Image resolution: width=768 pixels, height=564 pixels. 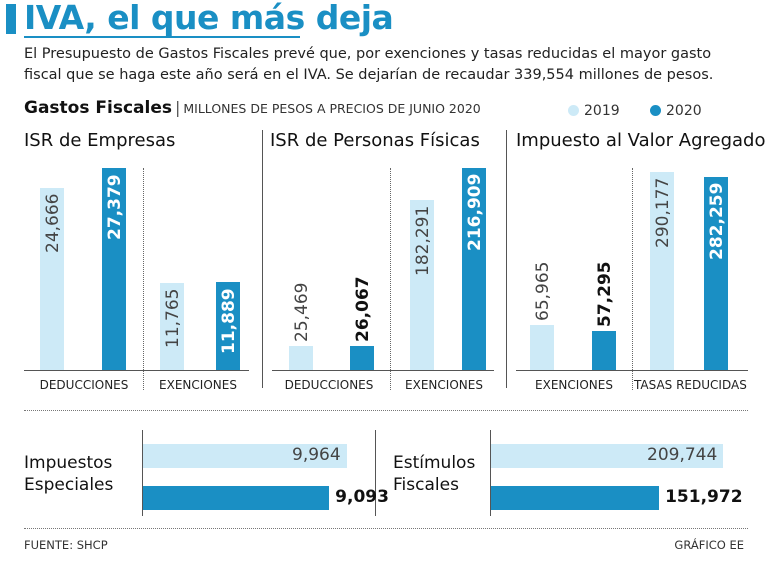 What do you see at coordinates (173, 318) in the screenshot?
I see `data-label: 11,765` at bounding box center [173, 318].